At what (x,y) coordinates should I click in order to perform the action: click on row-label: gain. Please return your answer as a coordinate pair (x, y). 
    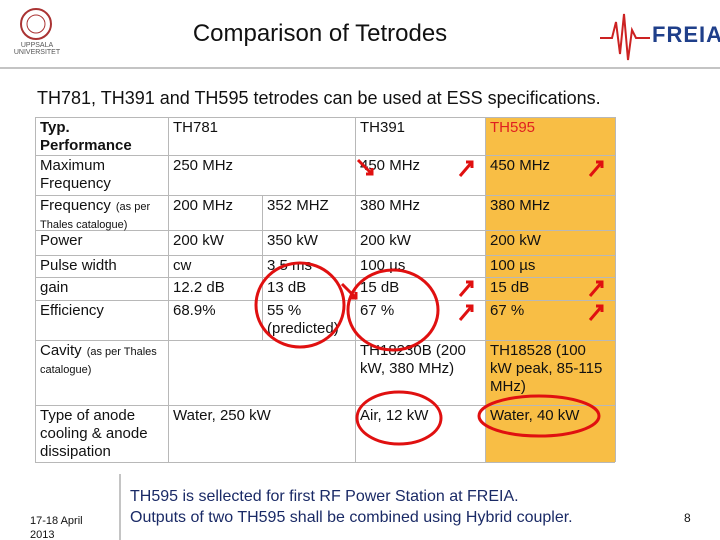
    Looking at the image, I should click on (101, 288).